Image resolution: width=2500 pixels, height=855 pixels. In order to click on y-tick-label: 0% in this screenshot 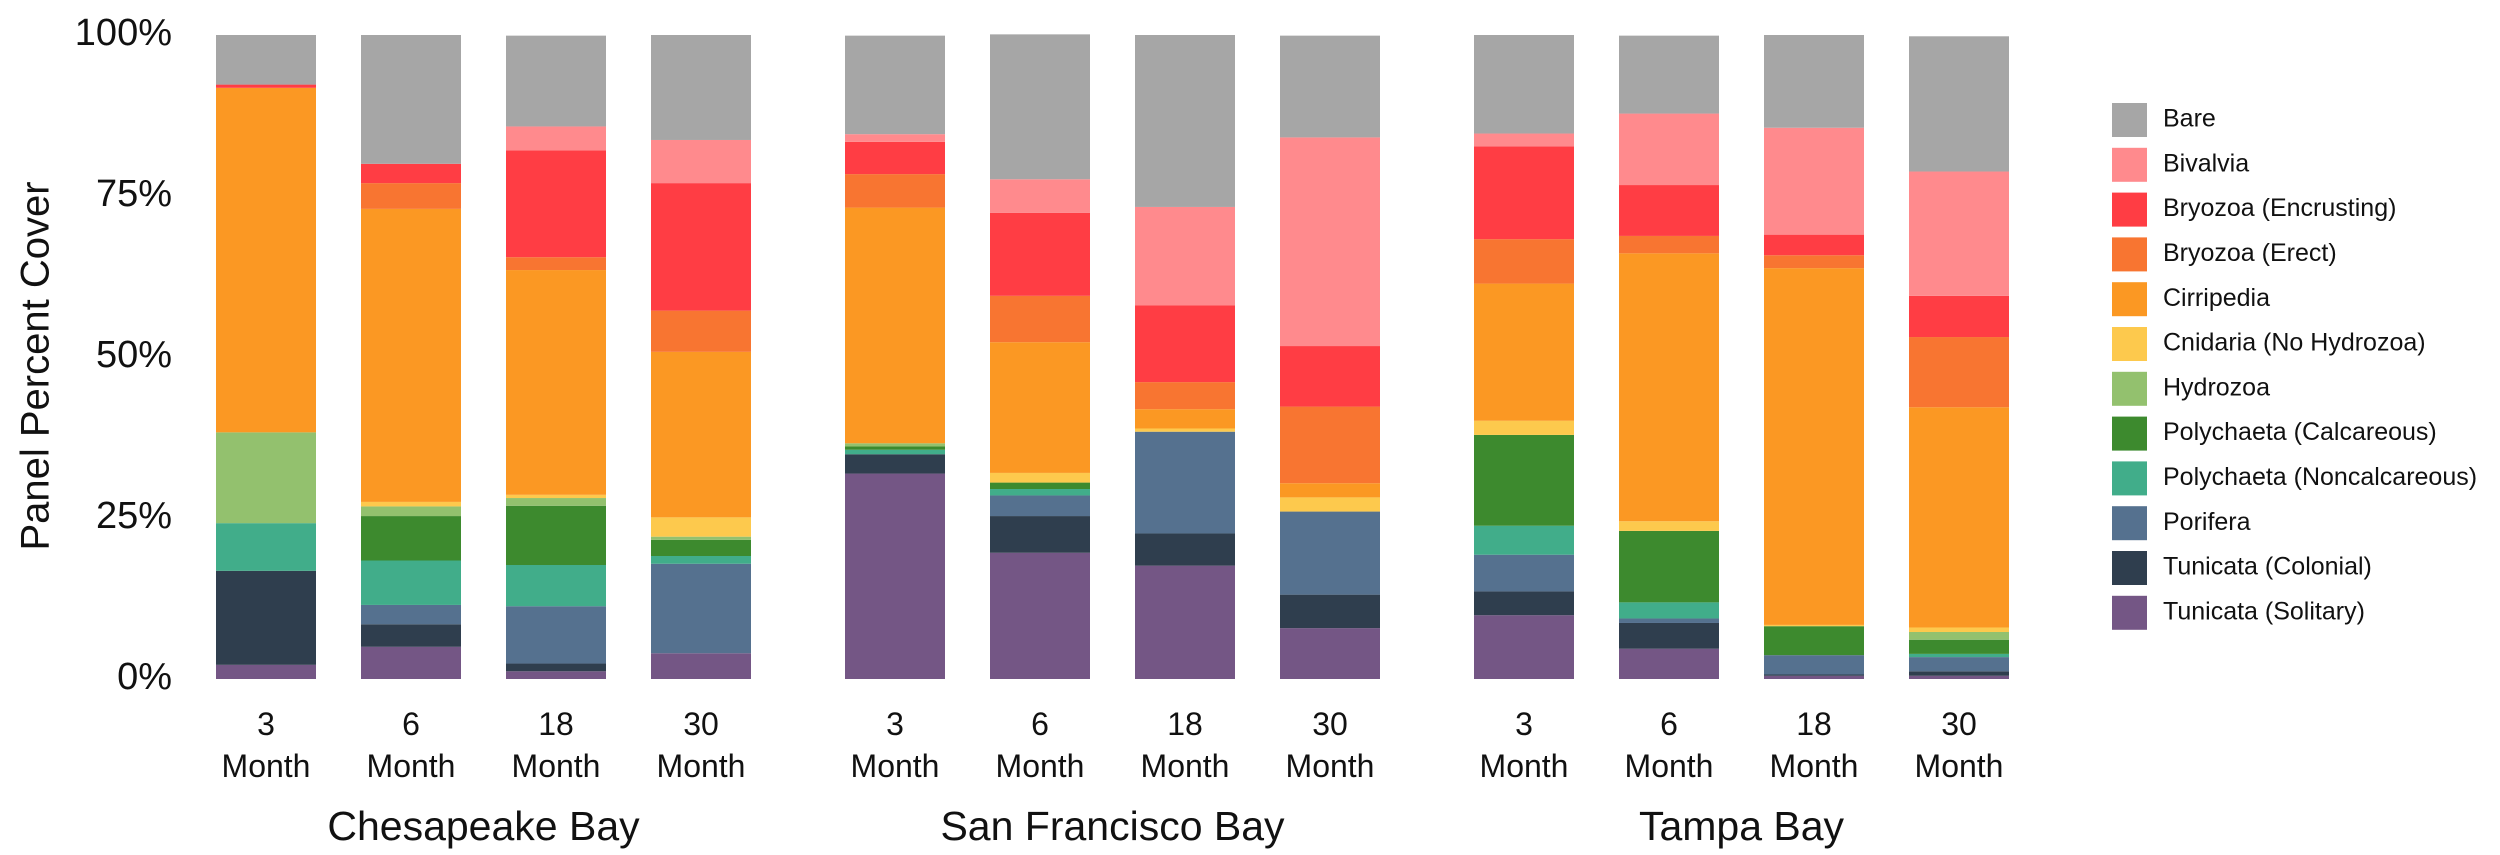, I will do `click(144, 677)`.